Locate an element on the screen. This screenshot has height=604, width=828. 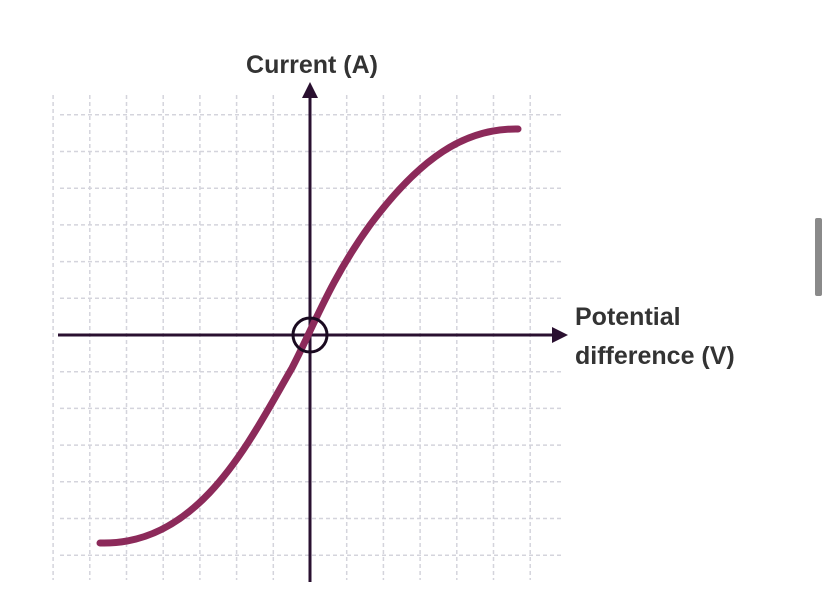
x-axis-arrow is located at coordinates (560, 335).